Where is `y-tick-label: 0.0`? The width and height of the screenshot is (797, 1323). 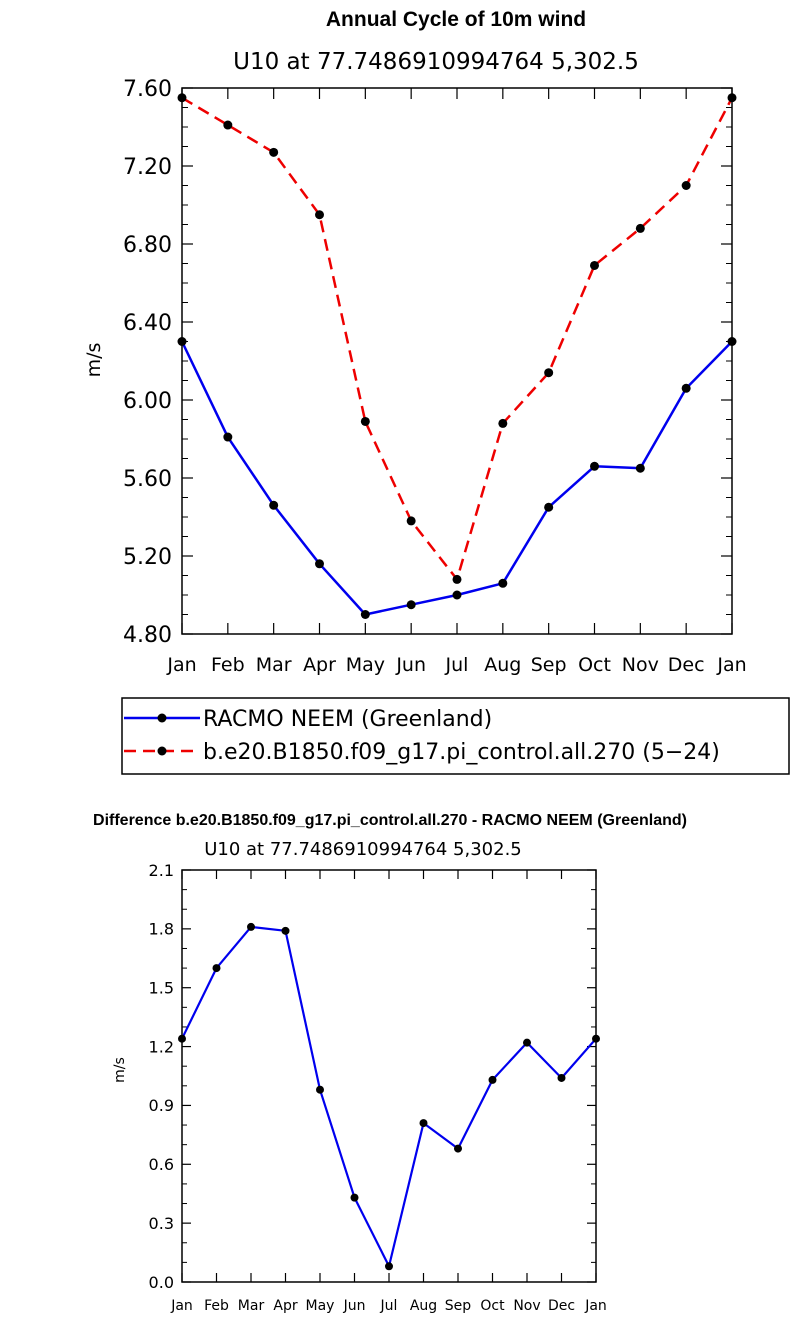 y-tick-label: 0.0 is located at coordinates (161, 1282).